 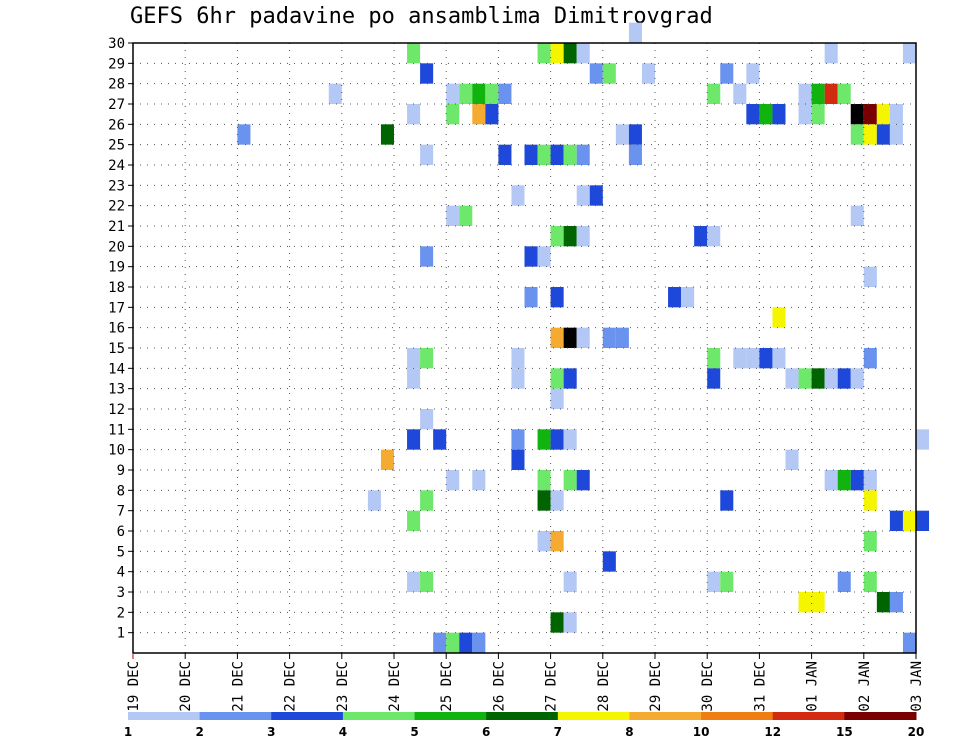 What do you see at coordinates (116, 268) in the screenshot?
I see `y-tick-label: 19` at bounding box center [116, 268].